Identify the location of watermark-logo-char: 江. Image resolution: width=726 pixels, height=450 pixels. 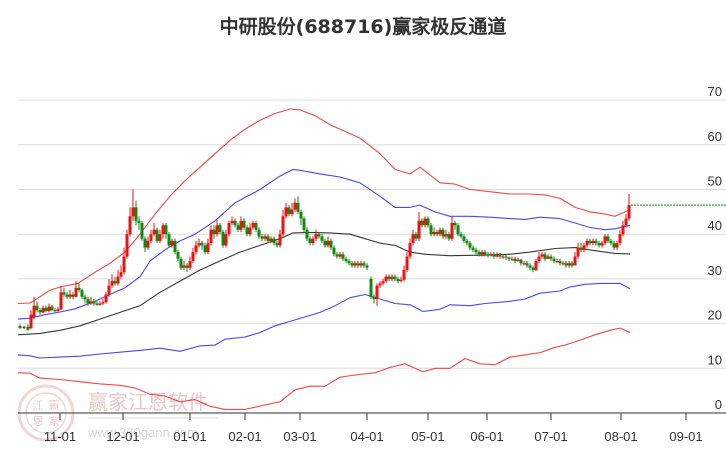
(38, 405).